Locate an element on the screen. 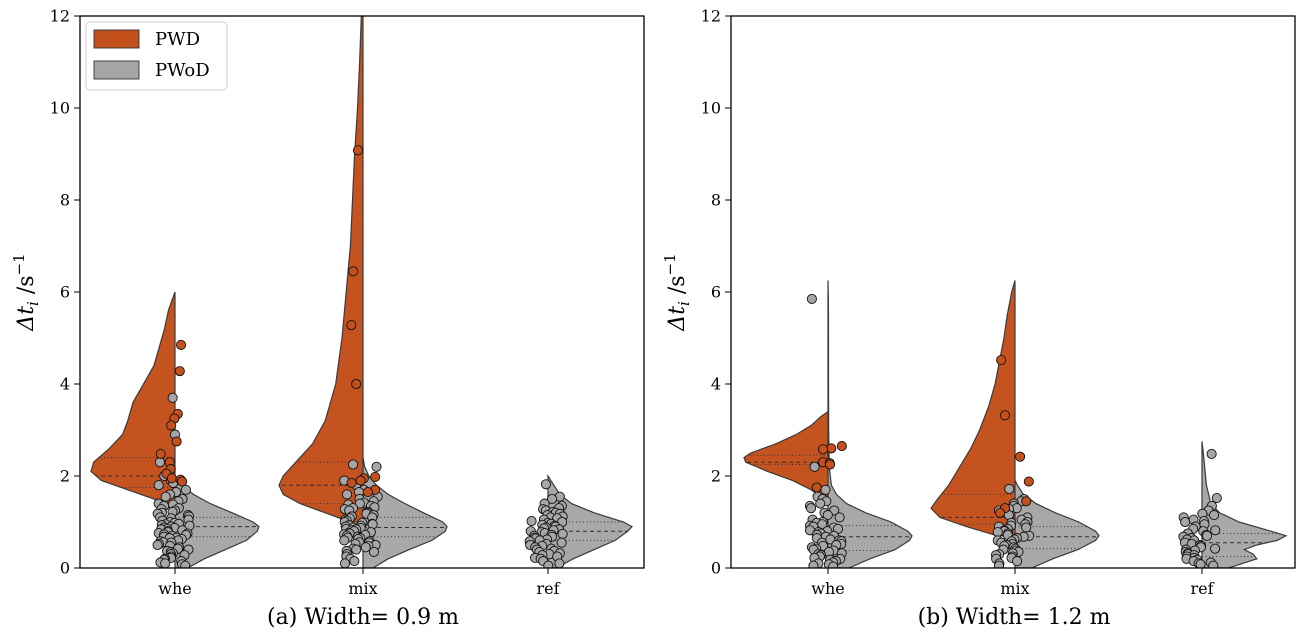  legend-swatch-pwd is located at coordinates (116, 39).